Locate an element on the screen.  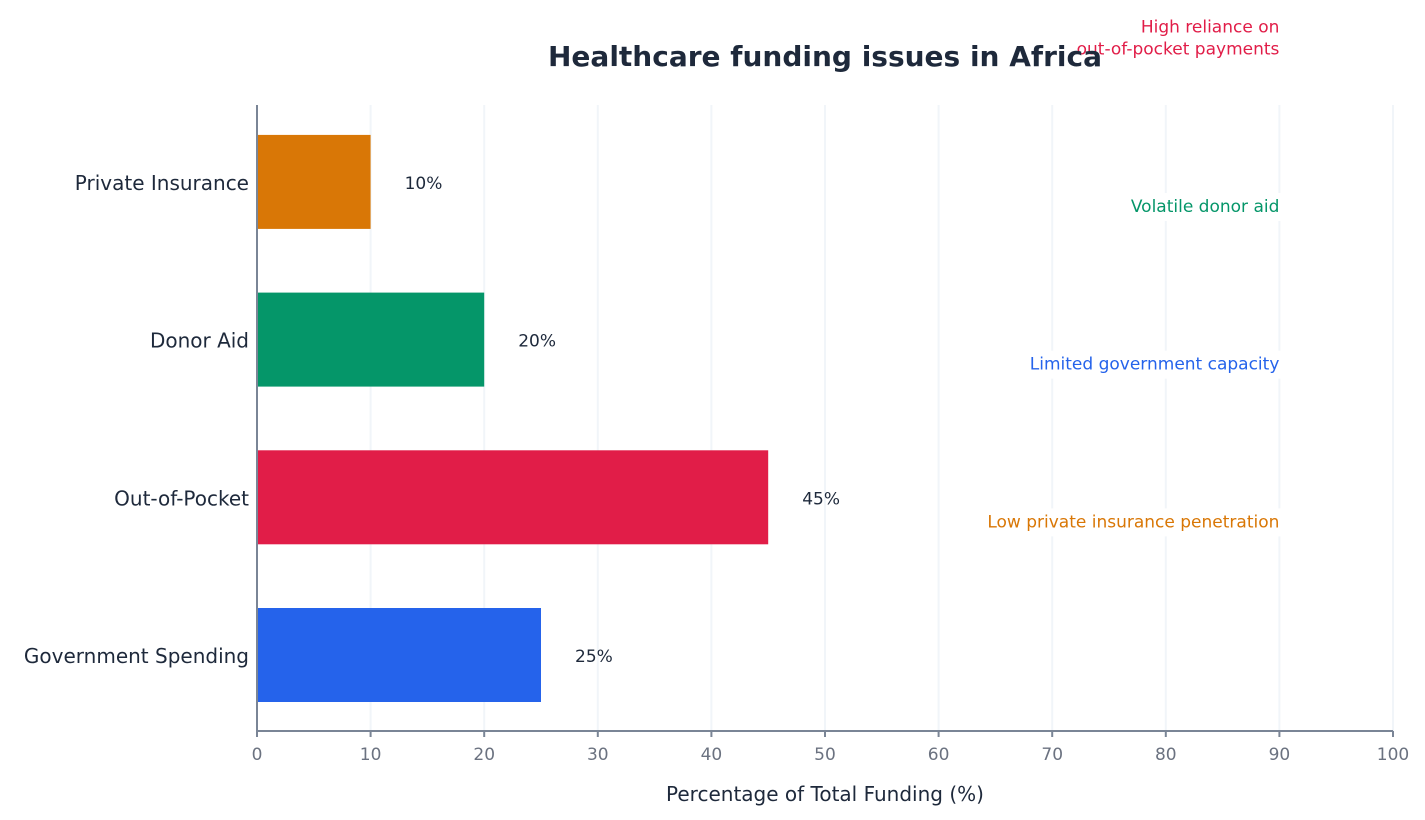
data-label: 45% is located at coordinates (821, 499).